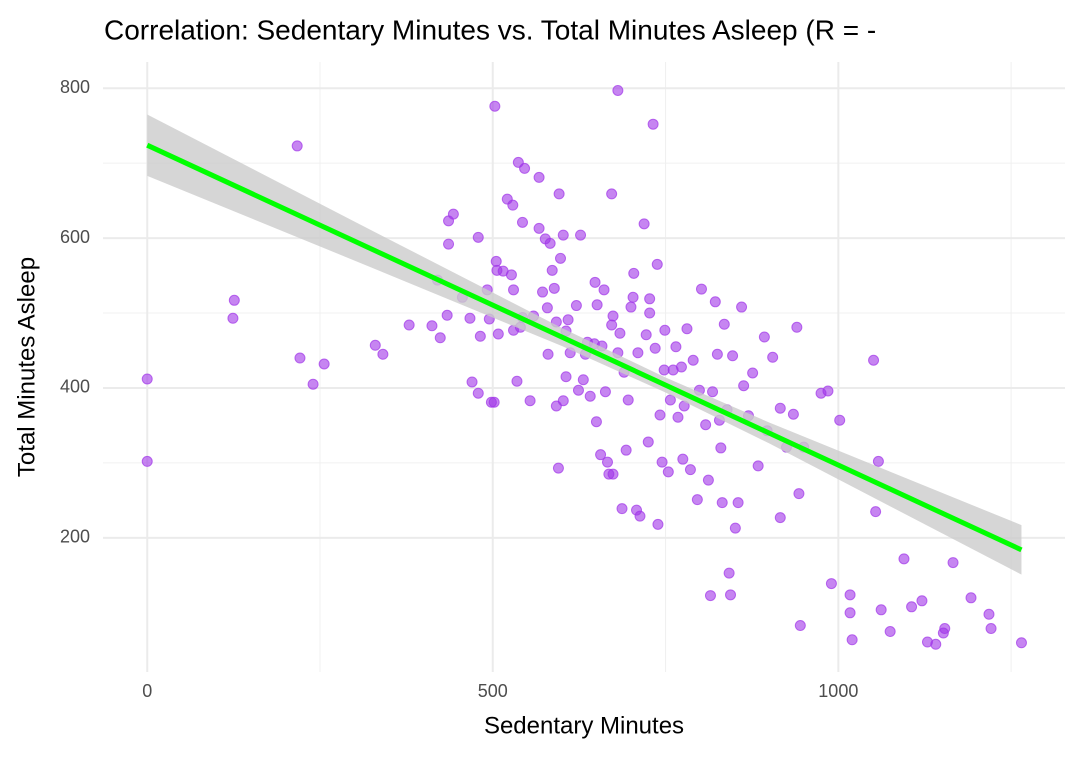  Describe the element at coordinates (493, 691) in the screenshot. I see `x-tick-label: 500` at that location.